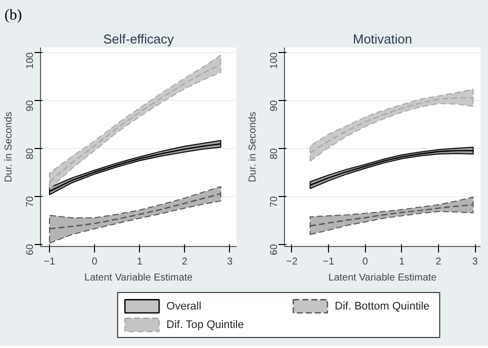 The width and height of the screenshot is (488, 348). What do you see at coordinates (138, 39) in the screenshot?
I see `chart-title: Self-efficacy` at bounding box center [138, 39].